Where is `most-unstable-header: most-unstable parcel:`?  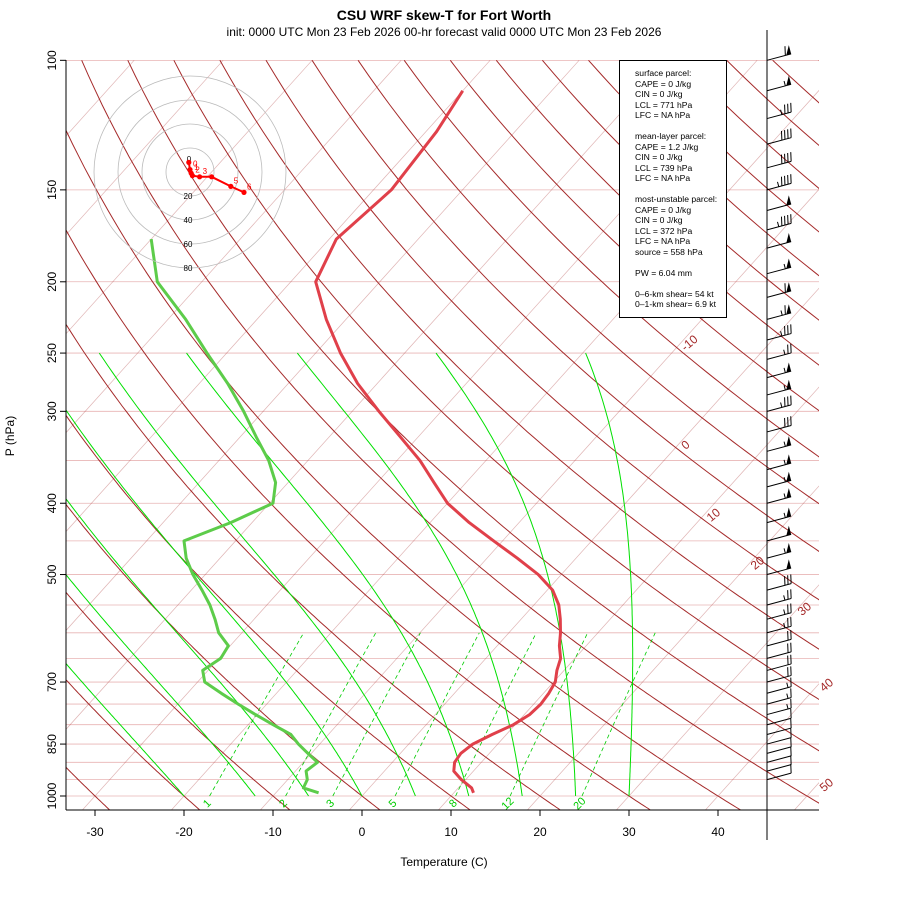
most-unstable-header: most-unstable parcel: is located at coordinates (676, 199).